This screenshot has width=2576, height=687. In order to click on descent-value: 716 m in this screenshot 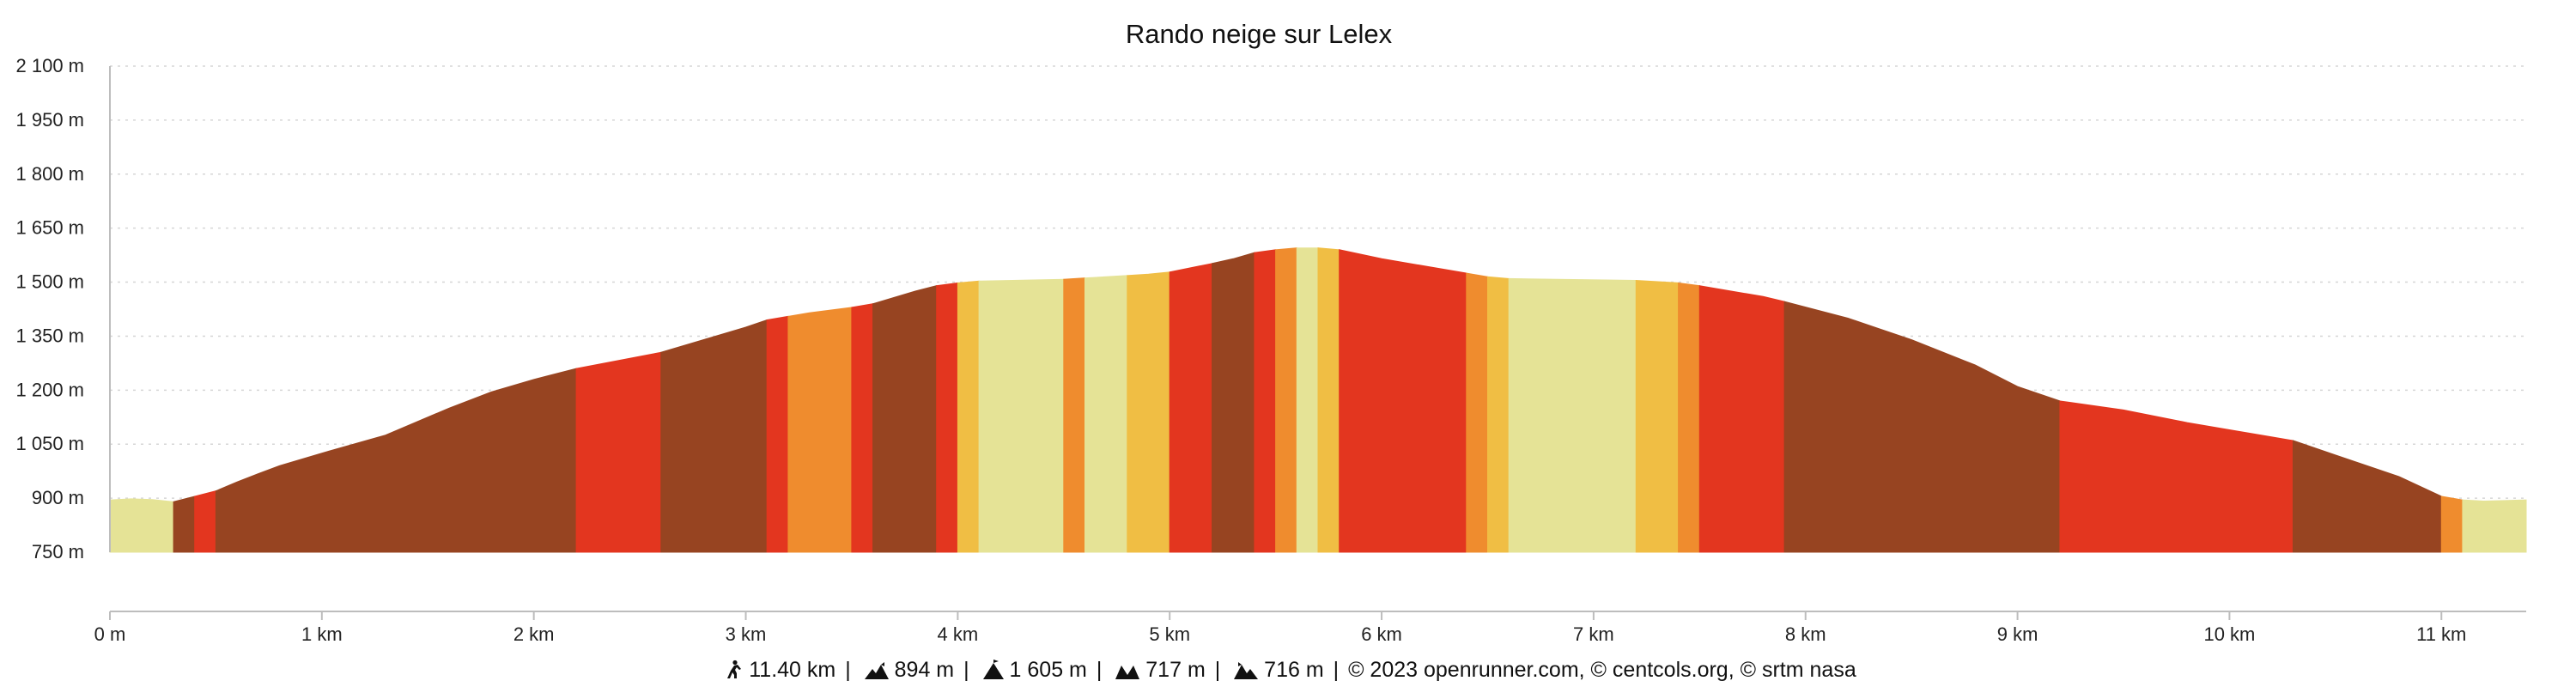, I will do `click(1294, 670)`.